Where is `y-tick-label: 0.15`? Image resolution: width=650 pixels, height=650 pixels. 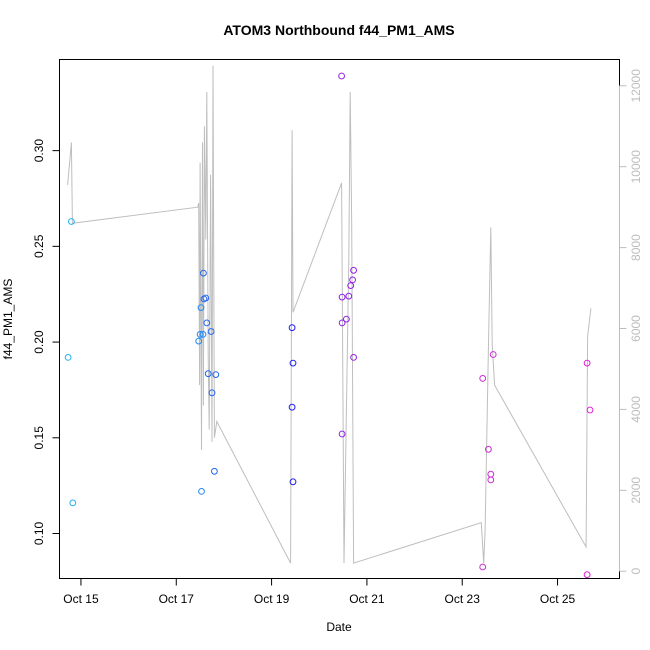 y-tick-label: 0.15 is located at coordinates (39, 438).